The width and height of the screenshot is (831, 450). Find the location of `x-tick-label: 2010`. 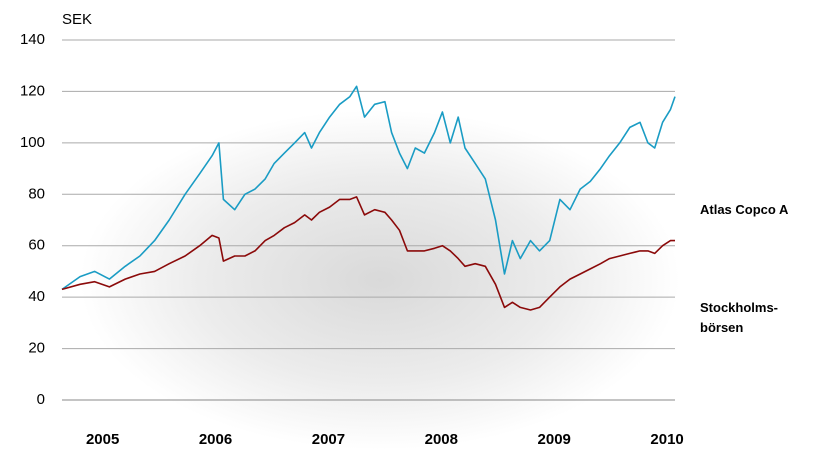

x-tick-label: 2010 is located at coordinates (666, 439).